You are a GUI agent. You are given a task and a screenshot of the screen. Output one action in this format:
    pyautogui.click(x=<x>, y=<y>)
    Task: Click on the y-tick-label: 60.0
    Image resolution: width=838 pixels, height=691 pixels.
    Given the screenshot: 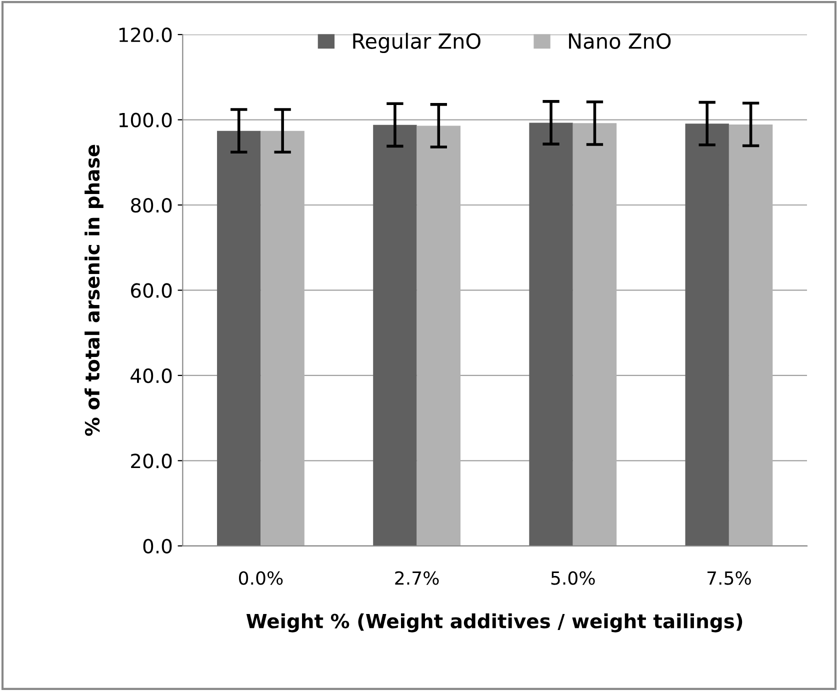 What is the action you would take?
    pyautogui.click(x=151, y=290)
    